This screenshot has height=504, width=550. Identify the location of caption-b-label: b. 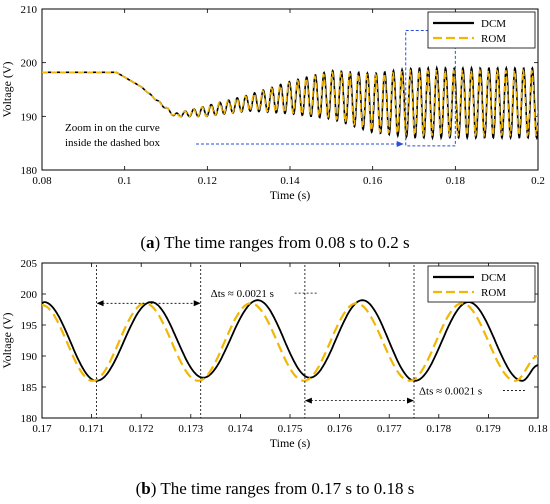
(145, 488).